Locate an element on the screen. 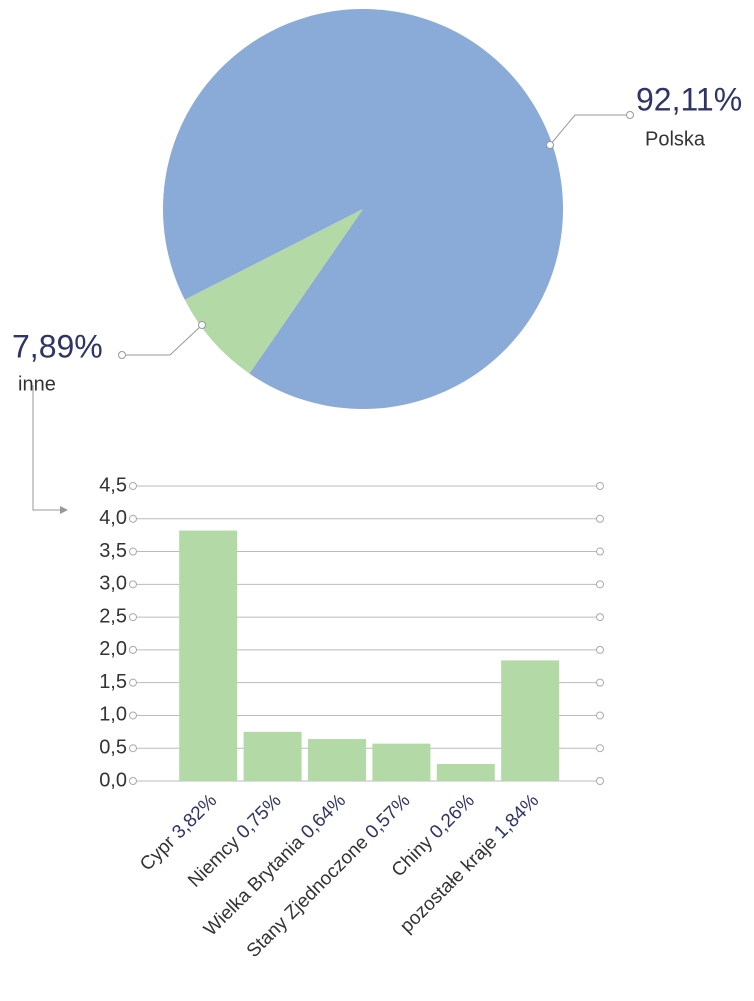 The image size is (754, 1001). slice-label: Polska is located at coordinates (675, 139).